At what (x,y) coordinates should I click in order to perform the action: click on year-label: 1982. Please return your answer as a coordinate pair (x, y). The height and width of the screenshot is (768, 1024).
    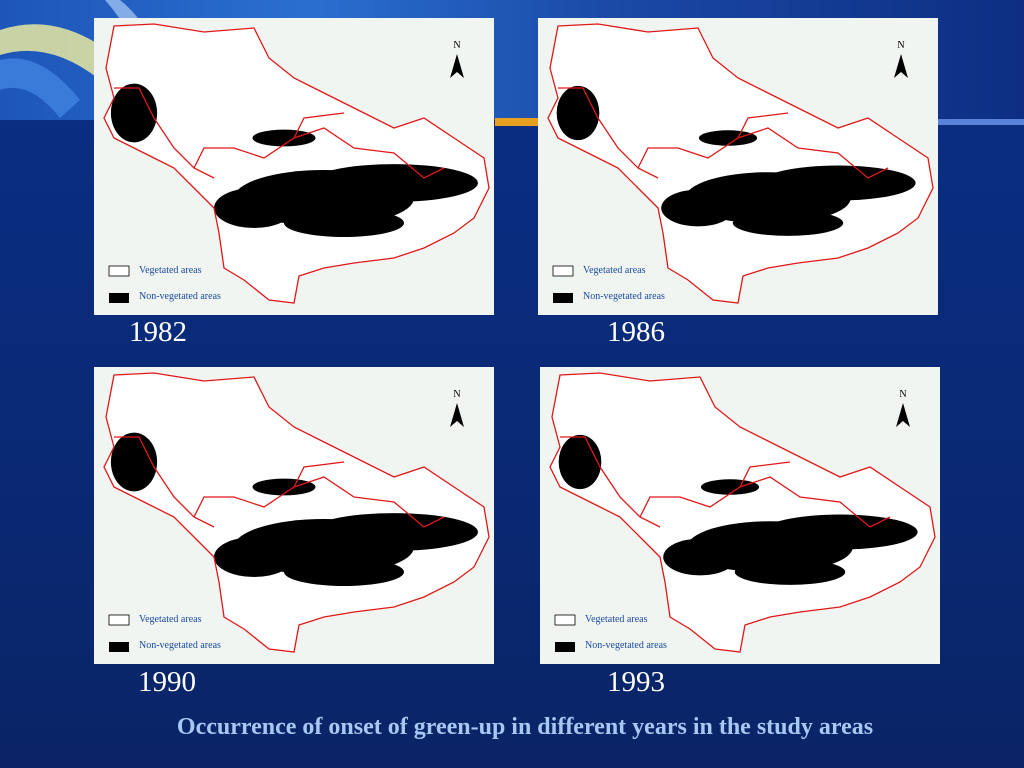
    Looking at the image, I should click on (158, 332).